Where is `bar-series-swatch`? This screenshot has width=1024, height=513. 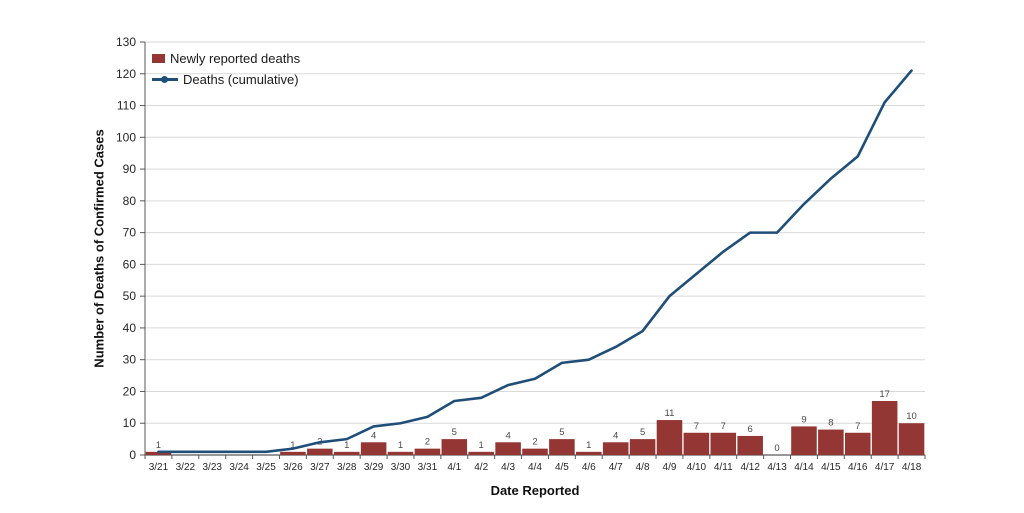 bar-series-swatch is located at coordinates (158, 58).